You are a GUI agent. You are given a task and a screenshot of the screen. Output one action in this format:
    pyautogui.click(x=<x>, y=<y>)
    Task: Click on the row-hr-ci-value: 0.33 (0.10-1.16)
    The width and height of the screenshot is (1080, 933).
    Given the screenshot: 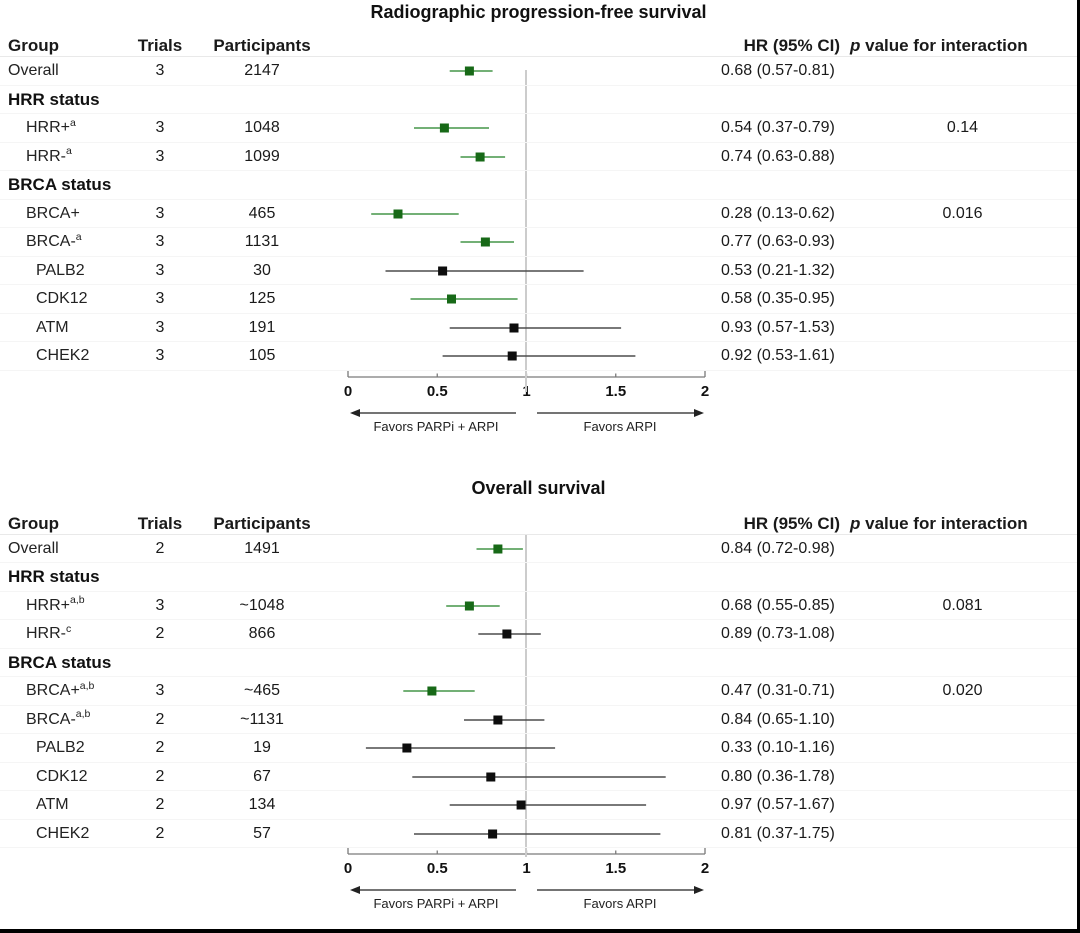 What is the action you would take?
    pyautogui.click(x=778, y=747)
    